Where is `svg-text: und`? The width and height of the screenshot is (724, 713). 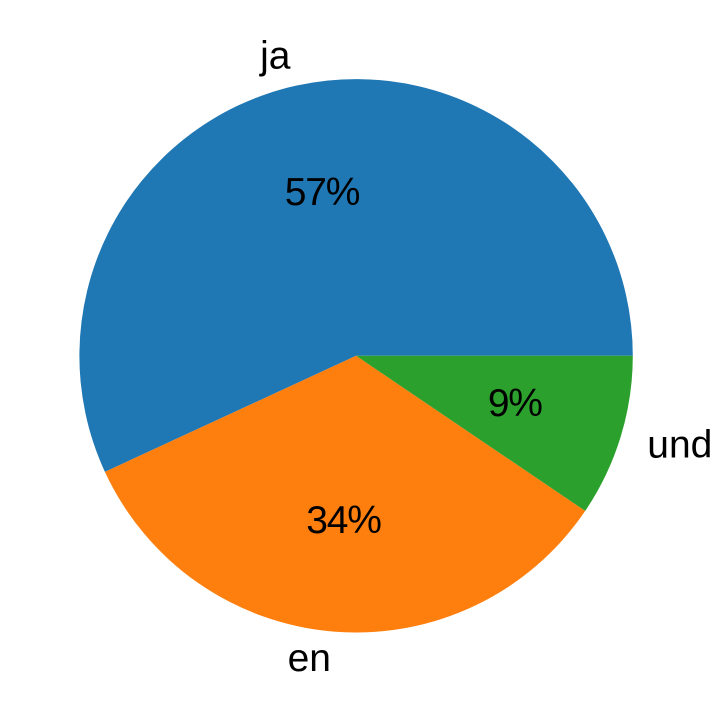 svg-text: und is located at coordinates (679, 445).